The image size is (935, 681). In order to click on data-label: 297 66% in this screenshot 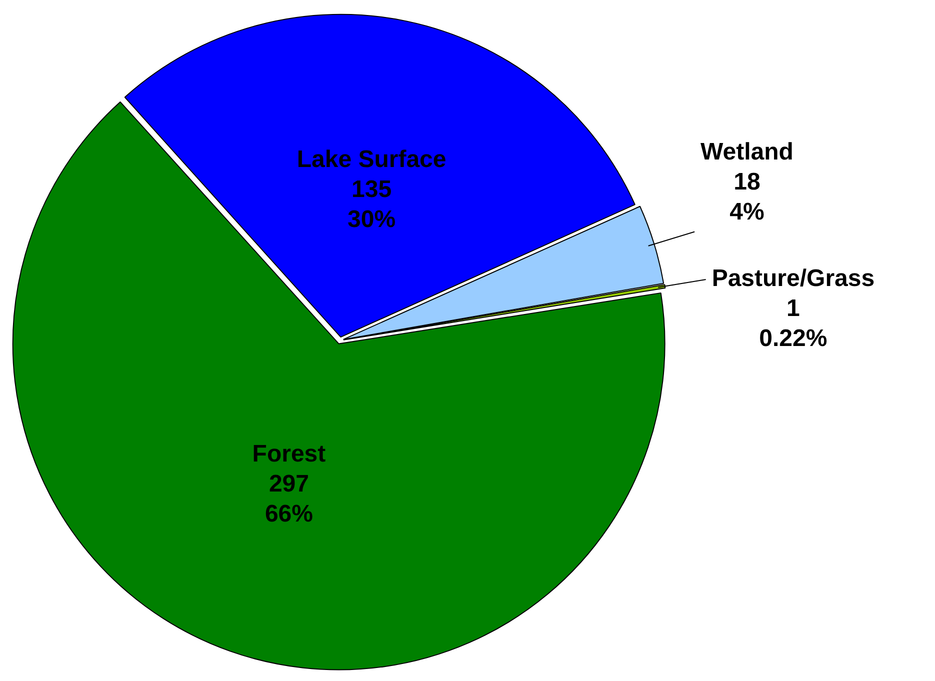, I will do `click(288, 499)`.